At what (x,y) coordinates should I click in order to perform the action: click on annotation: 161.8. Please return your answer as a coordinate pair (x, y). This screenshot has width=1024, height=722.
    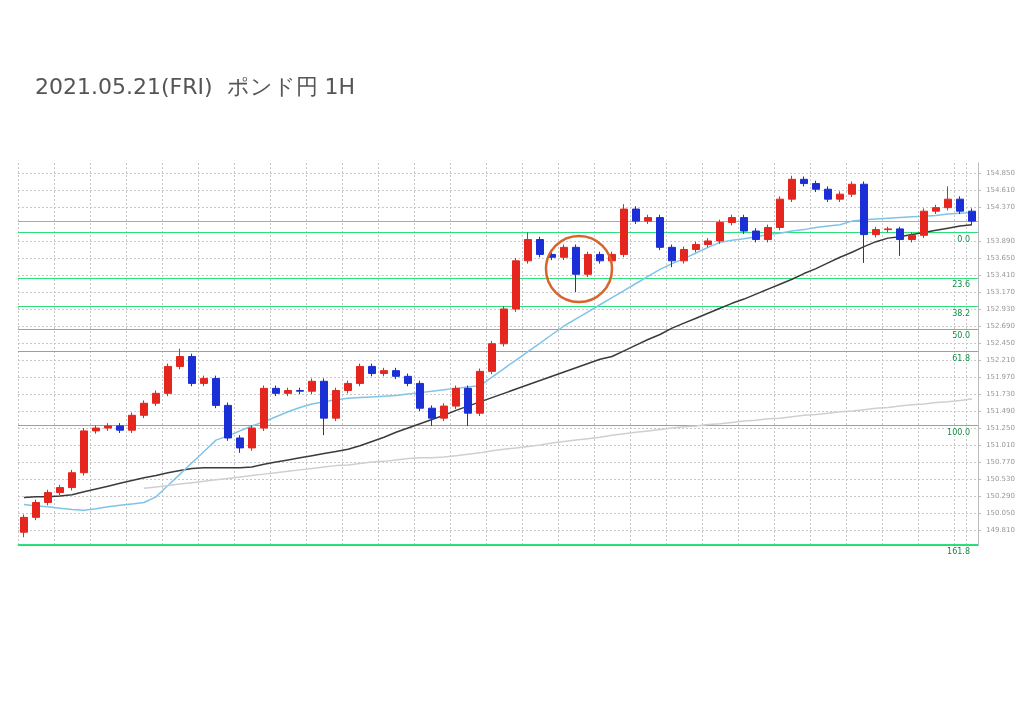
    Looking at the image, I should click on (958, 551).